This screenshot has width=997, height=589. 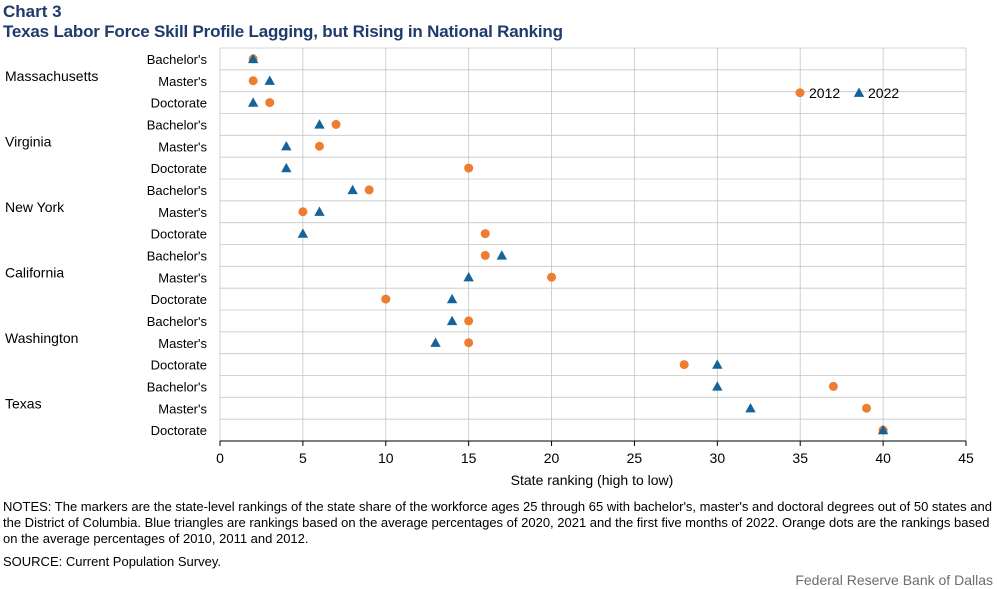 What do you see at coordinates (51, 76) in the screenshot?
I see `state-label: Massachusetts` at bounding box center [51, 76].